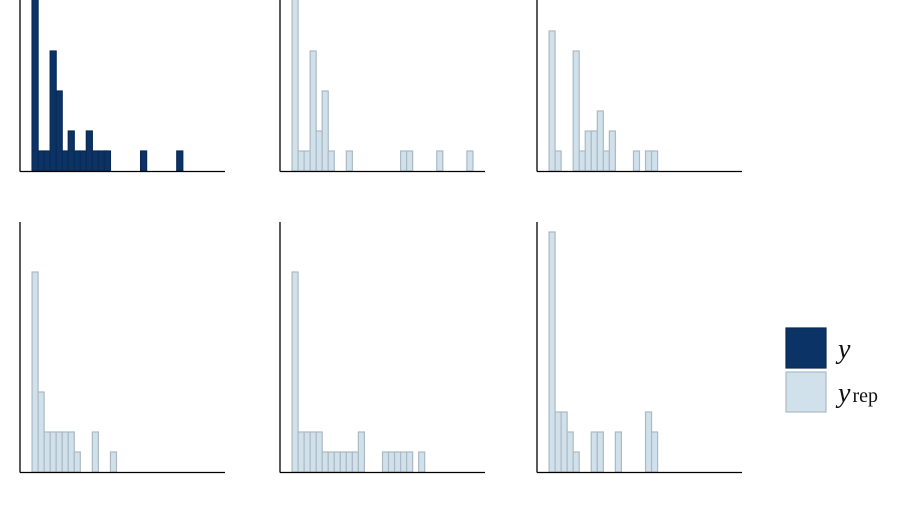 The width and height of the screenshot is (918, 517). I want to click on legend-label: y rep, so click(856, 393).